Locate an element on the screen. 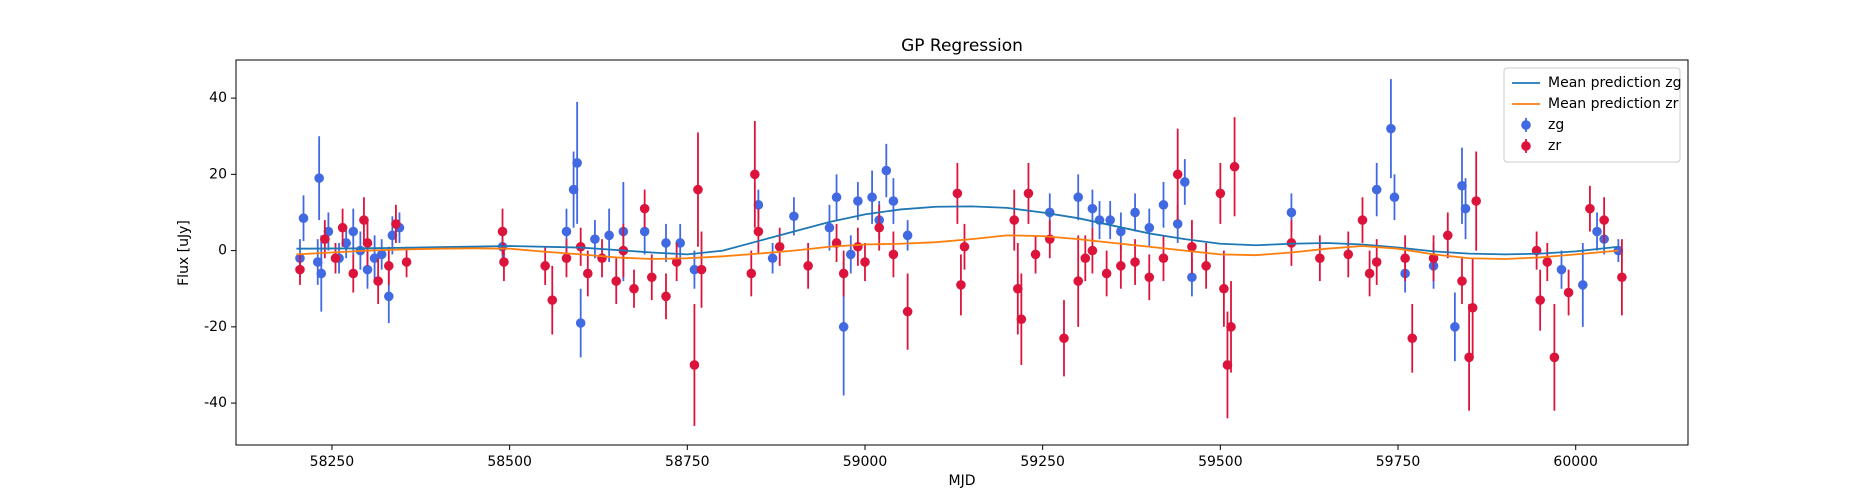  x-tick-label: 60000 is located at coordinates (1575, 462).